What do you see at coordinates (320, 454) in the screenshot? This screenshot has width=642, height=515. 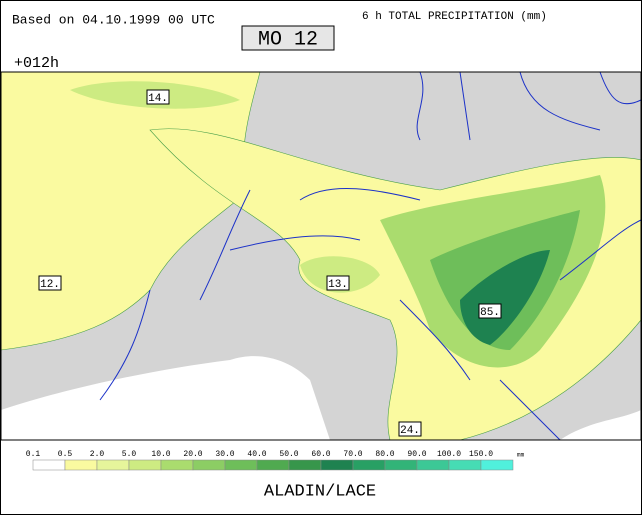 I see `legend-label: 60.0` at bounding box center [320, 454].